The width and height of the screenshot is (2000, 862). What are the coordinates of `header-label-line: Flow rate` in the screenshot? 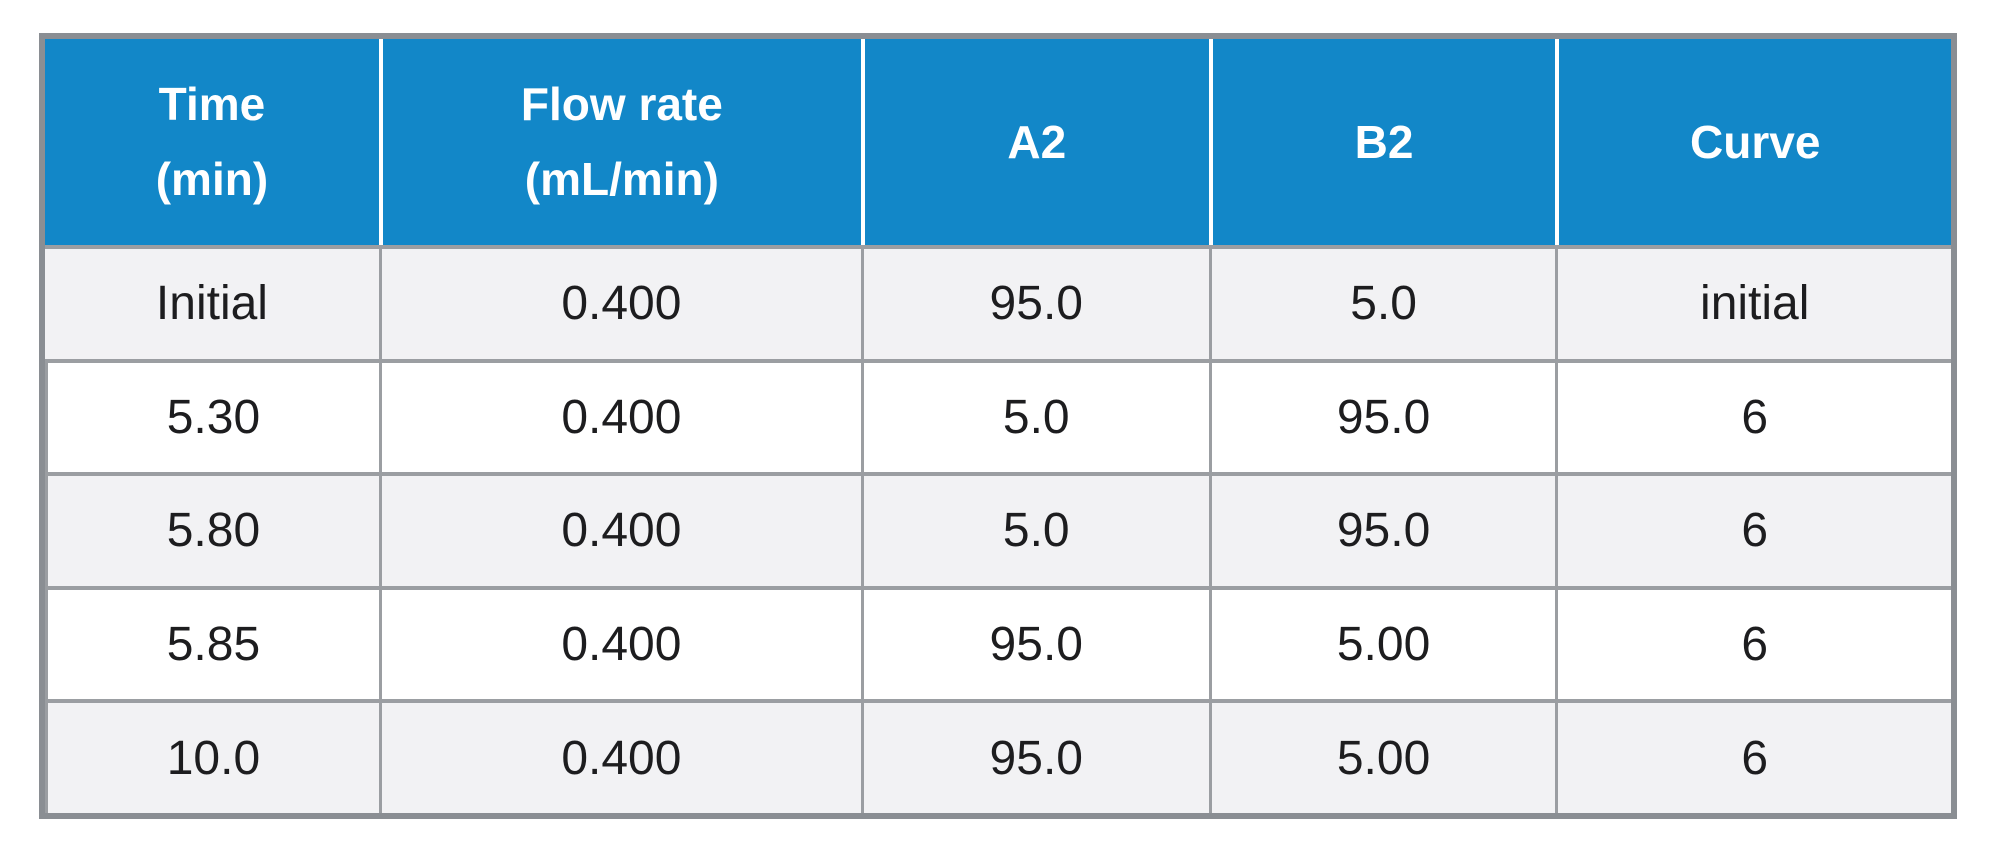 It's located at (621, 104).